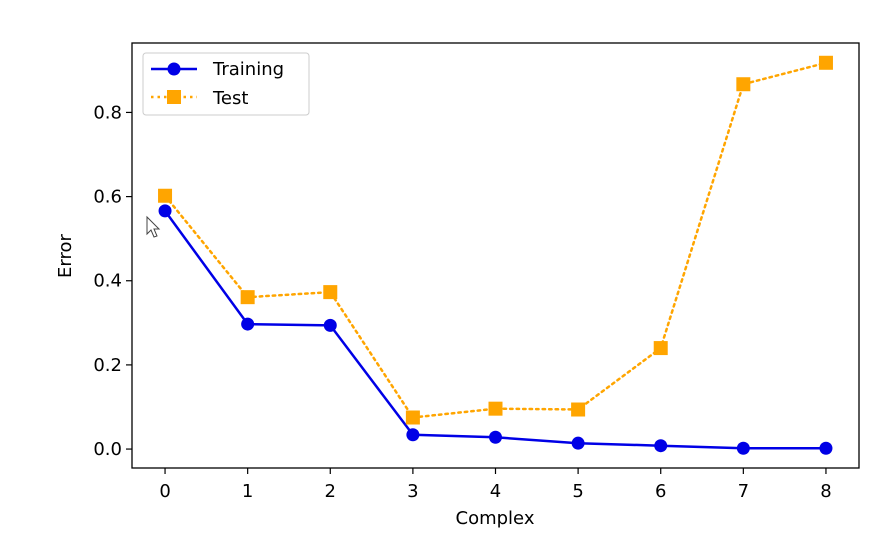 This screenshot has width=879, height=542. Describe the element at coordinates (65, 255) in the screenshot. I see `y-axis-label: Error` at that location.